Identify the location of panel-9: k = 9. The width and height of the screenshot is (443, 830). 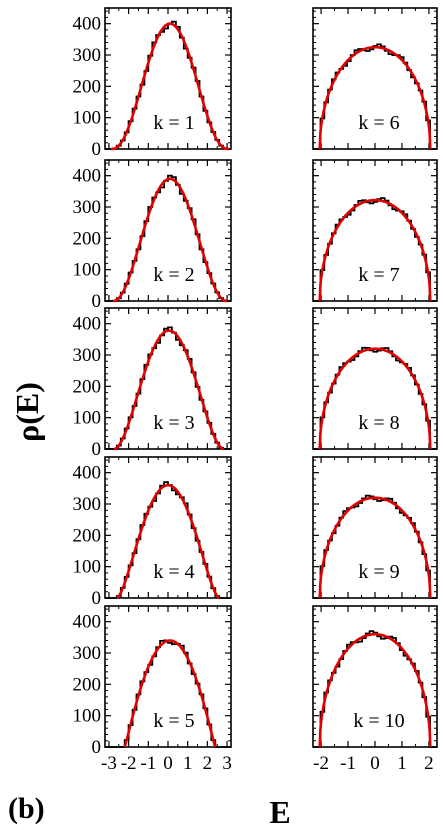
(375, 527).